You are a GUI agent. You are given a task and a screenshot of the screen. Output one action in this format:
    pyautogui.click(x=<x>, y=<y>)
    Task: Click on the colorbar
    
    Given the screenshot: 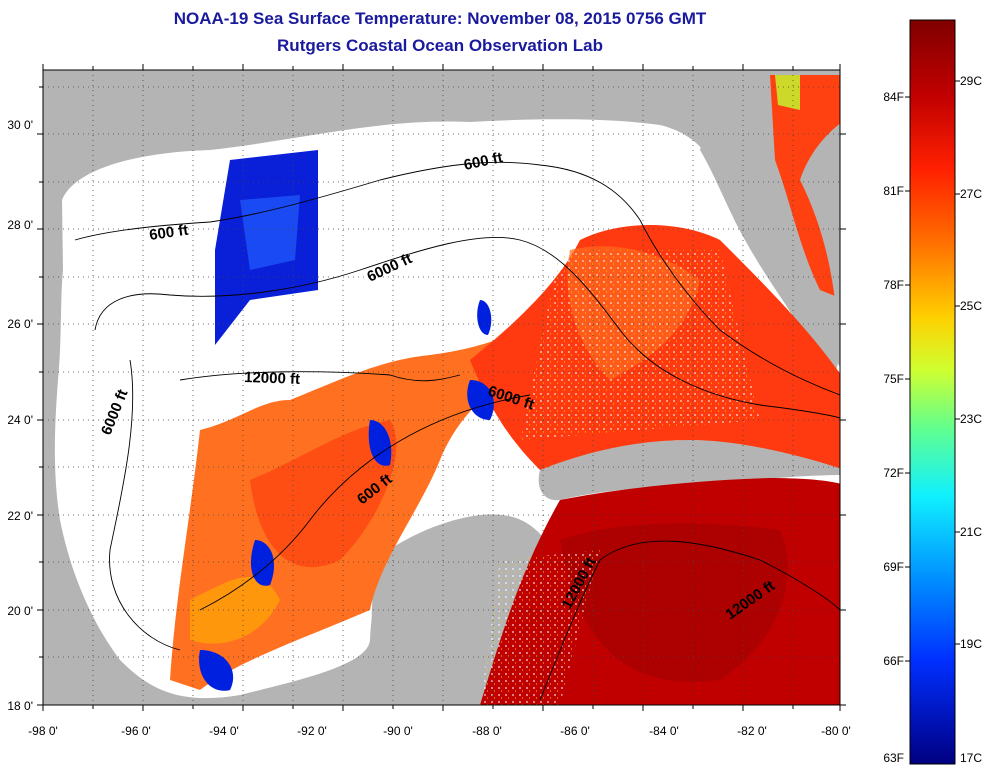 What is the action you would take?
    pyautogui.click(x=932, y=392)
    